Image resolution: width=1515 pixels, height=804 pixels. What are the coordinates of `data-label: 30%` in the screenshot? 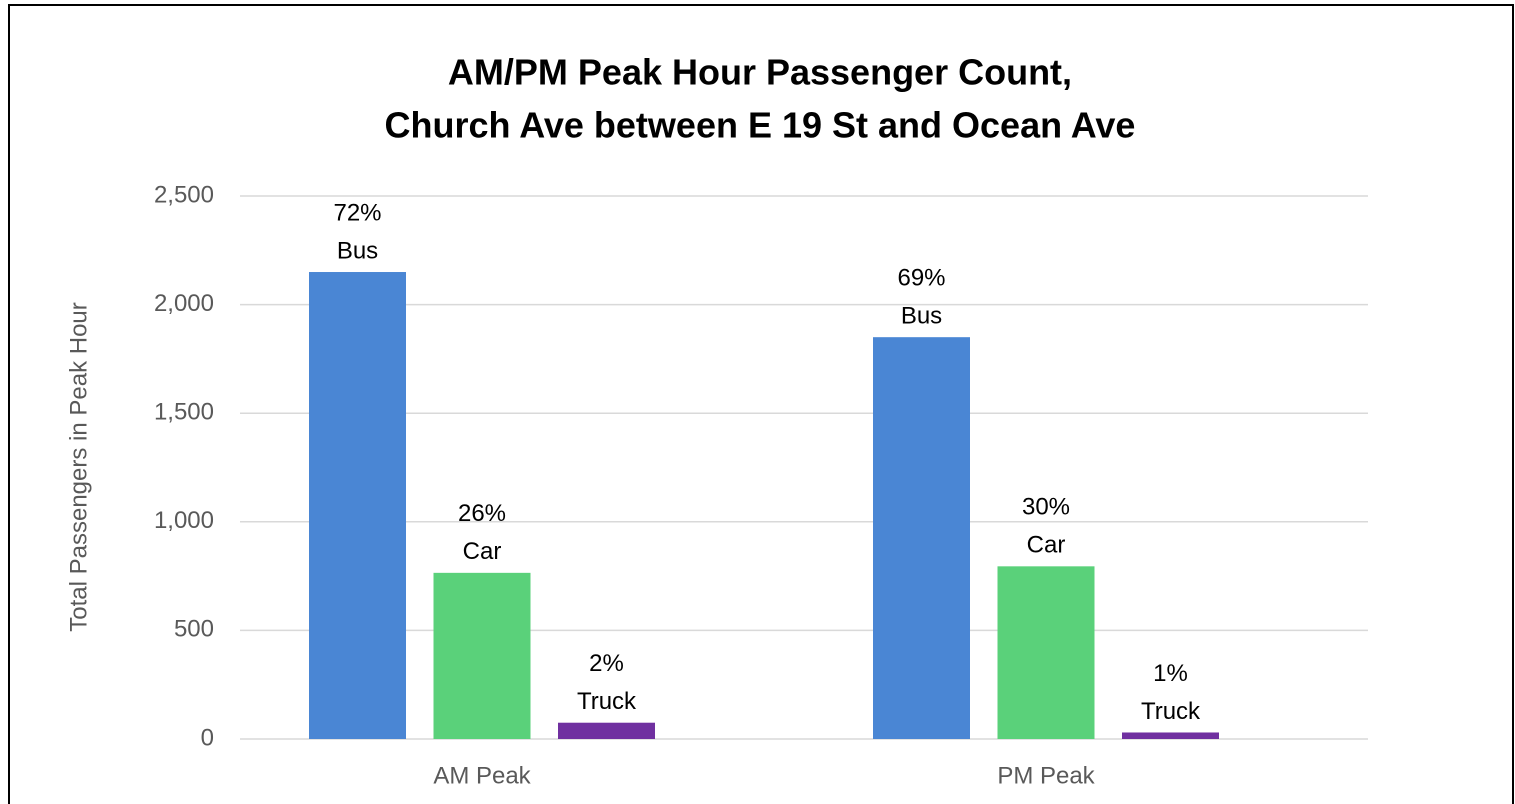 It's located at (1046, 507).